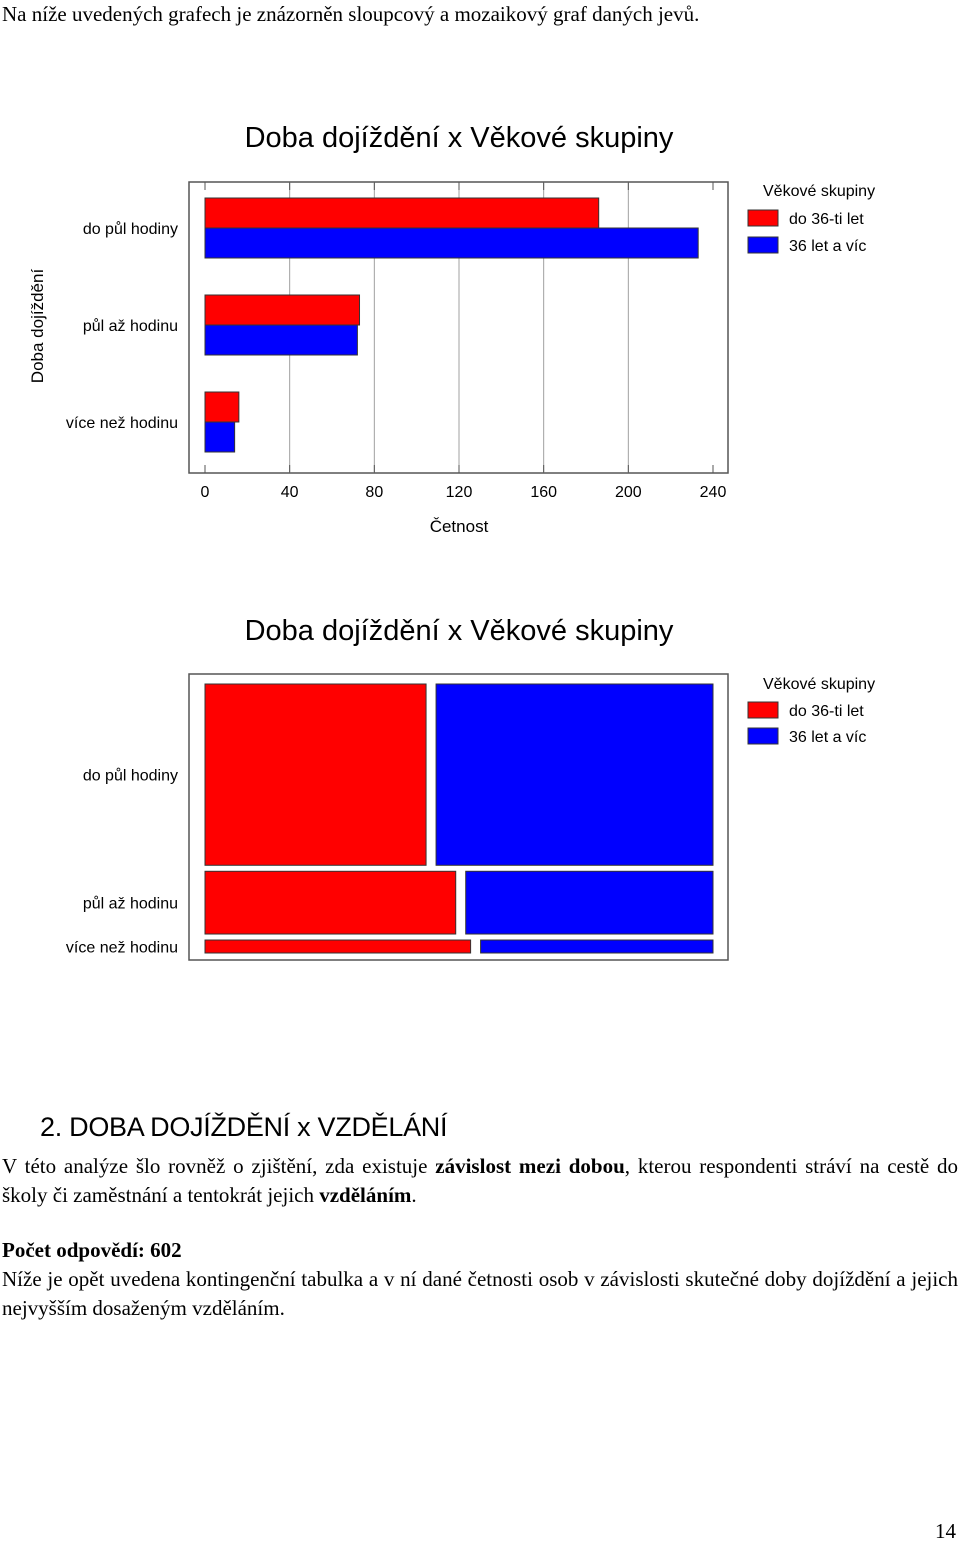 The height and width of the screenshot is (1545, 960). I want to click on response-count-label: Počet odpovědí: 602, so click(92, 1250).